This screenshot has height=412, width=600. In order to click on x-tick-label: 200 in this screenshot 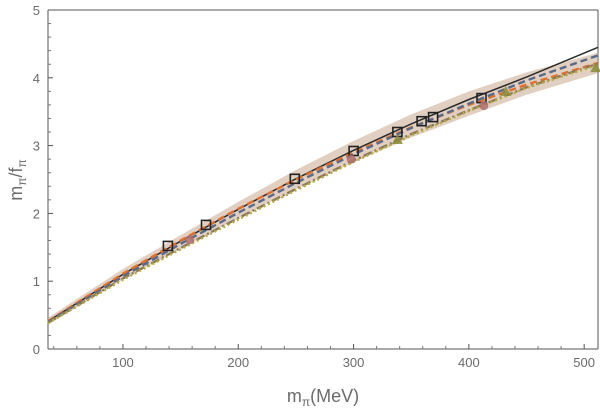, I will do `click(238, 362)`.